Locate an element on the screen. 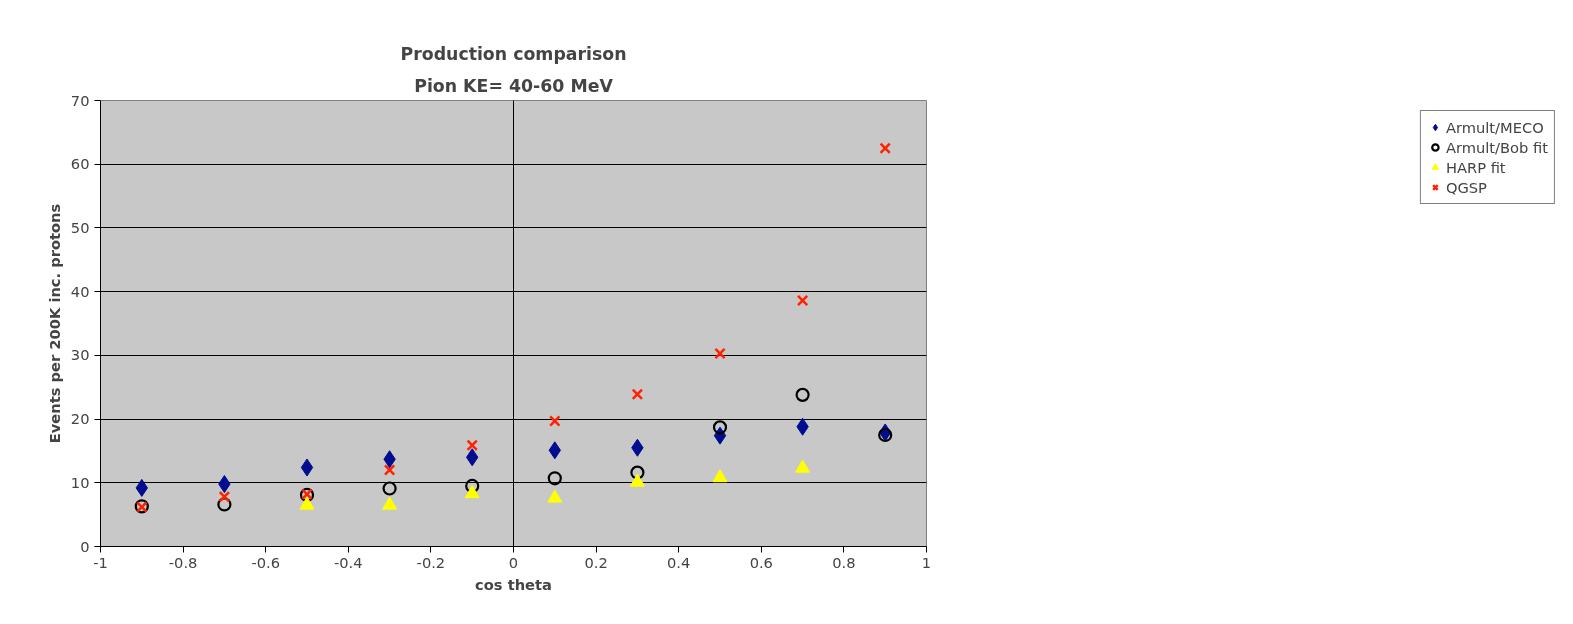  x-tick-label: 0.6 is located at coordinates (761, 562).